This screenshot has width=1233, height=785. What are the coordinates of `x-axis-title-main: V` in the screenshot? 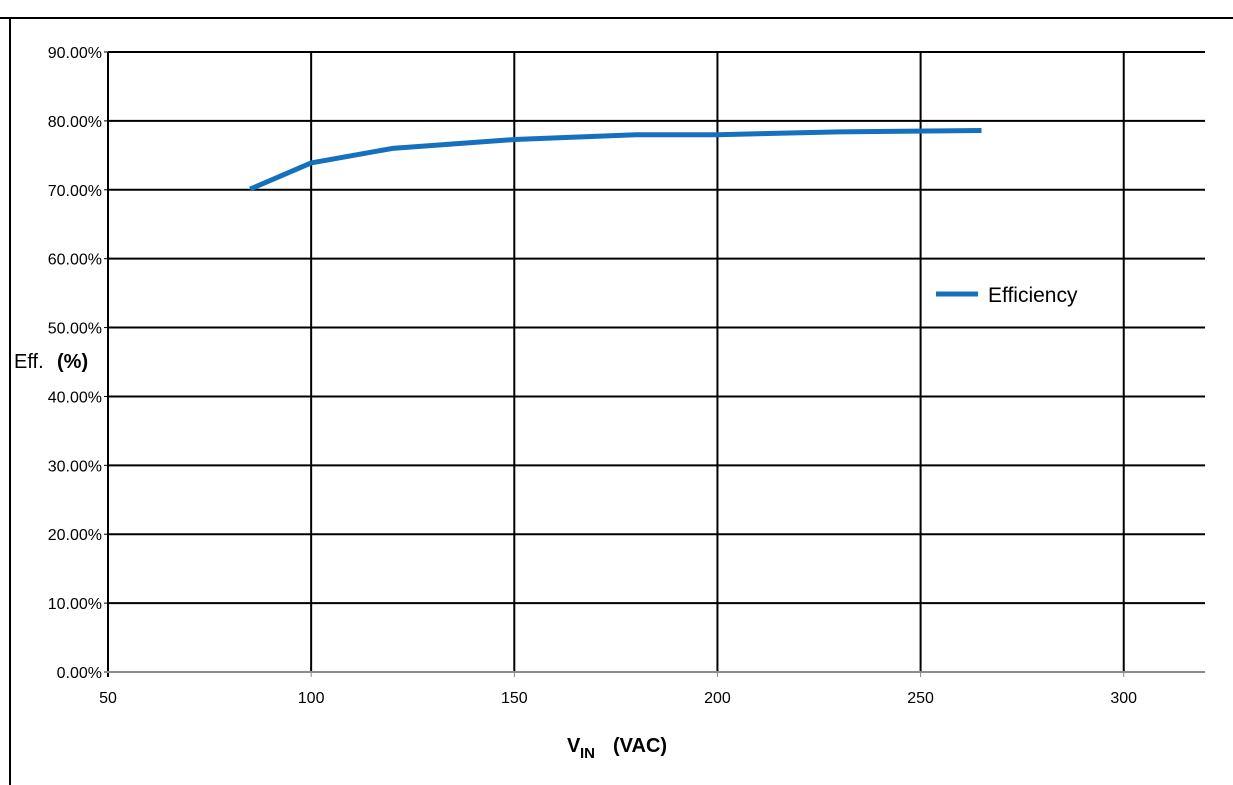 It's located at (574, 746).